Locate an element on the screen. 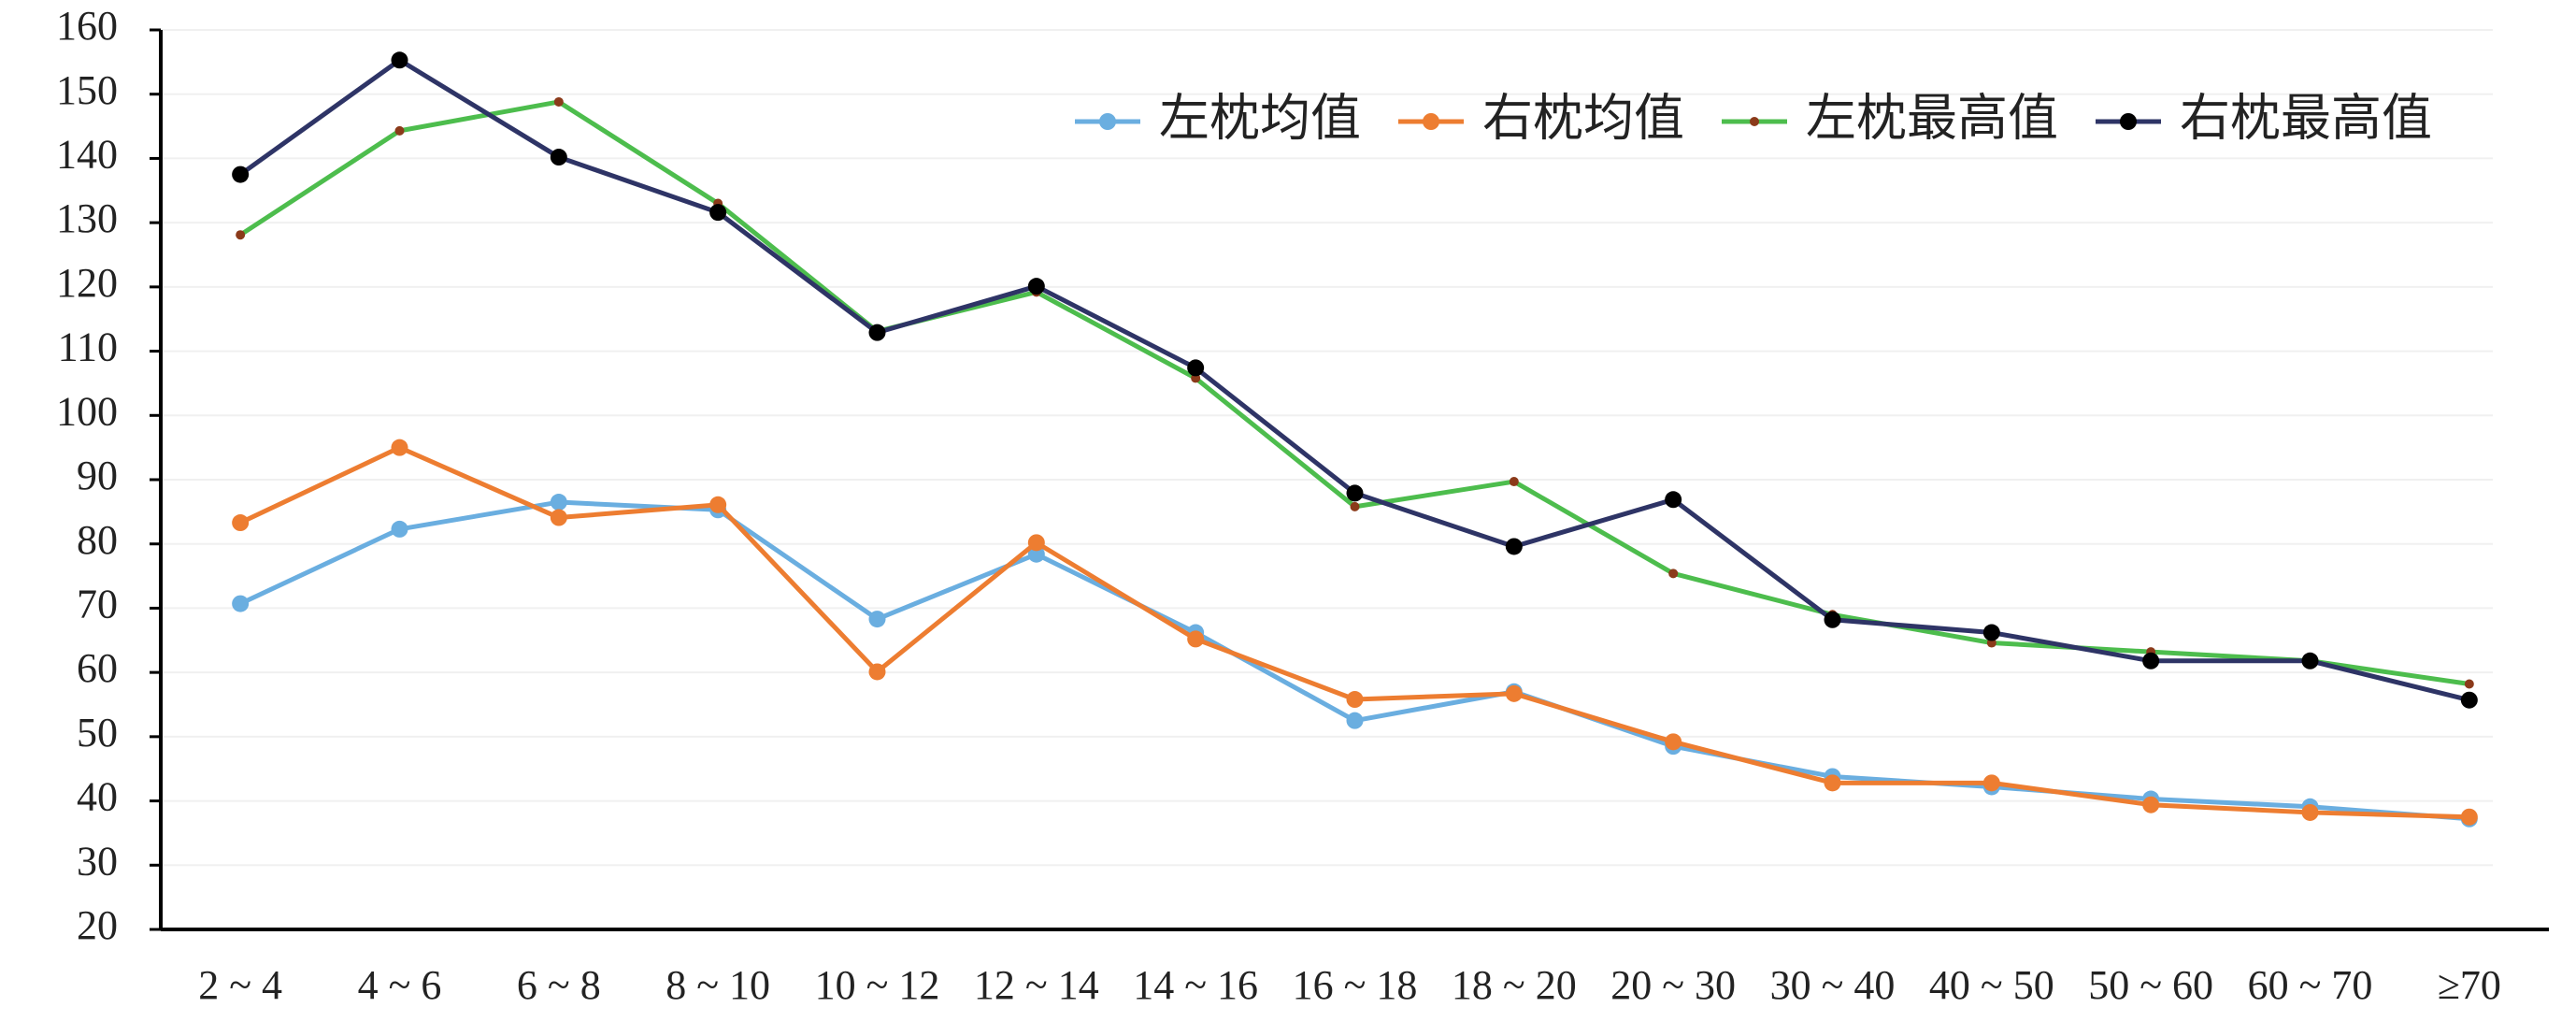 This screenshot has width=2576, height=1022. x-tick-label: 2 ~ 4 is located at coordinates (240, 985).